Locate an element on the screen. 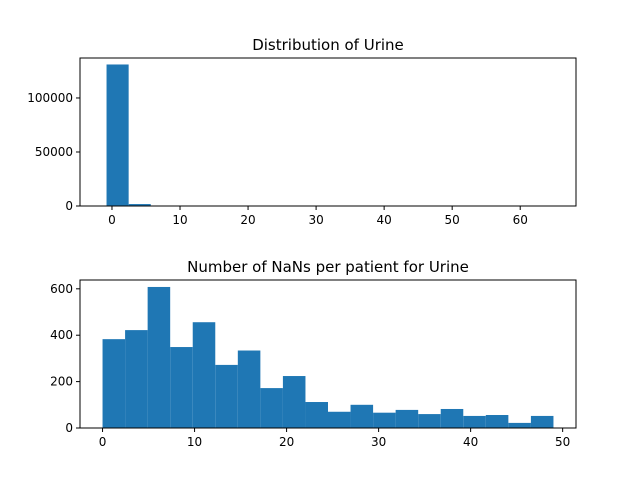 The image size is (640, 480). chart-title: Distribution of Urine is located at coordinates (328, 45).